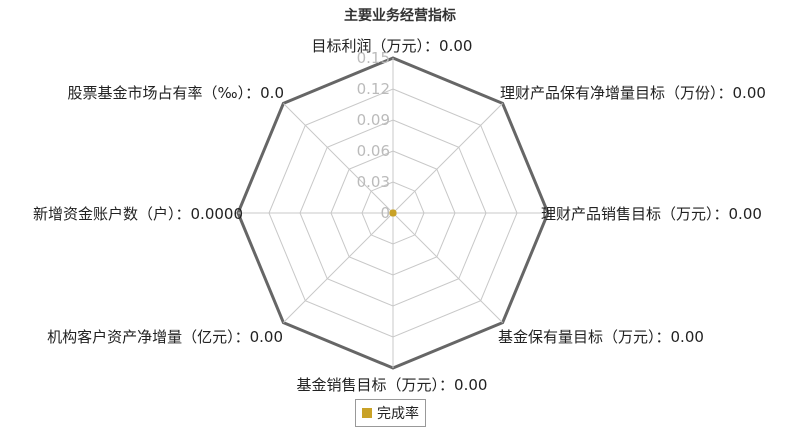 Image resolution: width=800 pixels, height=435 pixels. What do you see at coordinates (373, 89) in the screenshot?
I see `radar-tick-label: 0.12` at bounding box center [373, 89].